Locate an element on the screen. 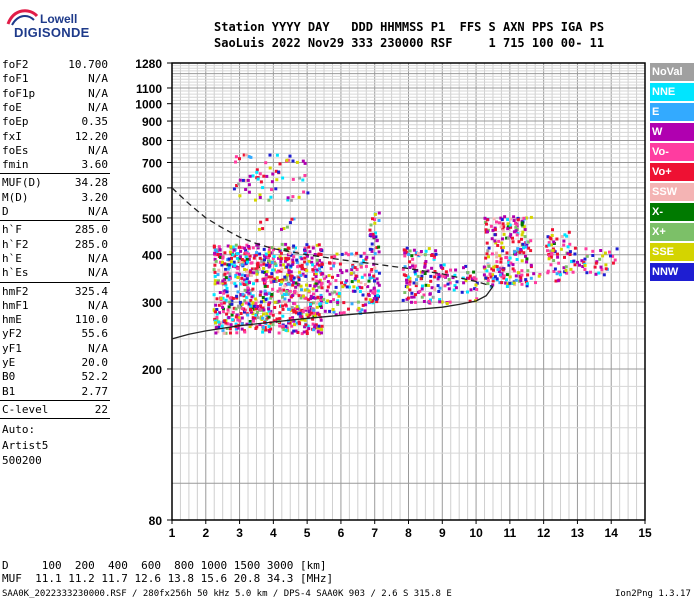 The width and height of the screenshot is (700, 600). param-separator is located at coordinates (55, 400).